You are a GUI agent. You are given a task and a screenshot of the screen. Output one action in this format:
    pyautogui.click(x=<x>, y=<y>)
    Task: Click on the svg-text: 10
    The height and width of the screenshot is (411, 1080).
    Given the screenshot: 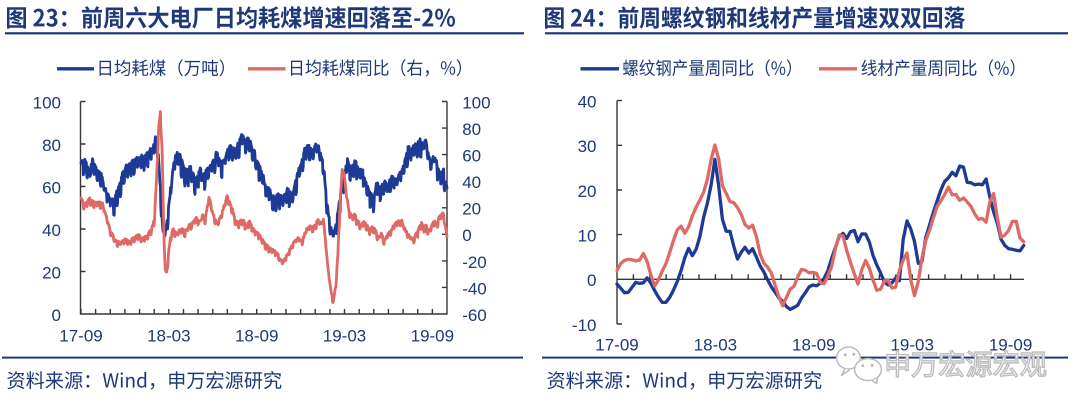 What is the action you would take?
    pyautogui.click(x=587, y=236)
    